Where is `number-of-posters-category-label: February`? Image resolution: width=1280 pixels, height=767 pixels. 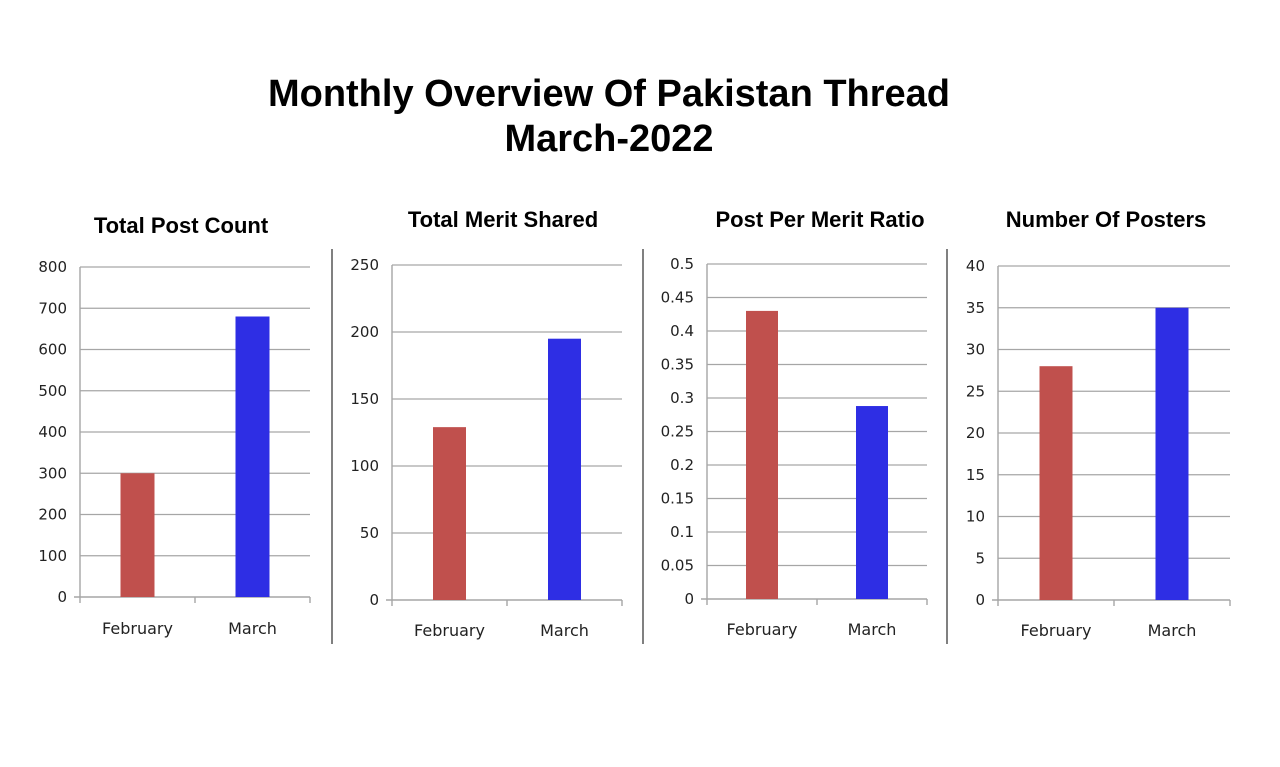
number-of-posters-category-label: February is located at coordinates (1056, 630).